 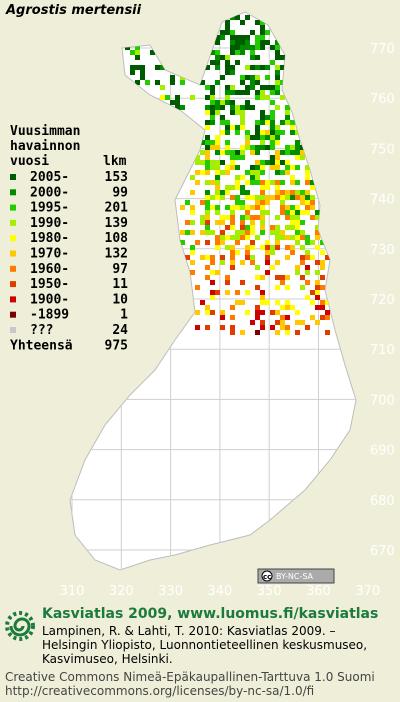 What do you see at coordinates (120, 269) in the screenshot?
I see `legend-count: 97` at bounding box center [120, 269].